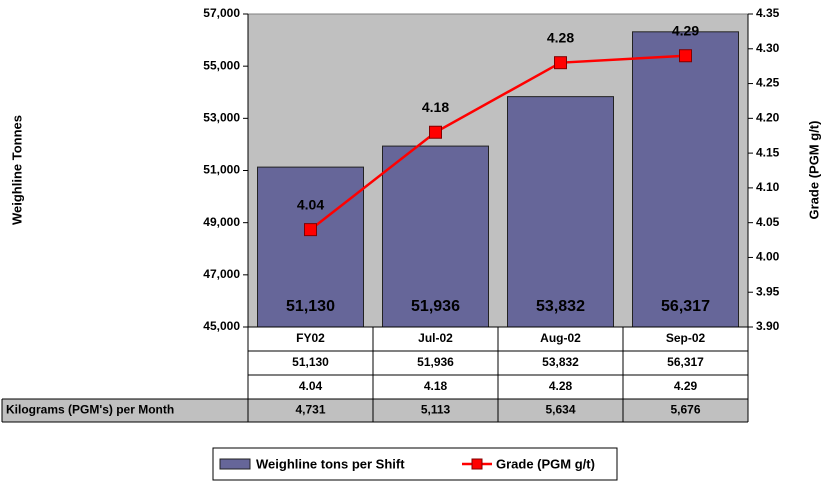 The width and height of the screenshot is (827, 484). Describe the element at coordinates (310, 306) in the screenshot. I see `bar-value-label: 51,130` at that location.